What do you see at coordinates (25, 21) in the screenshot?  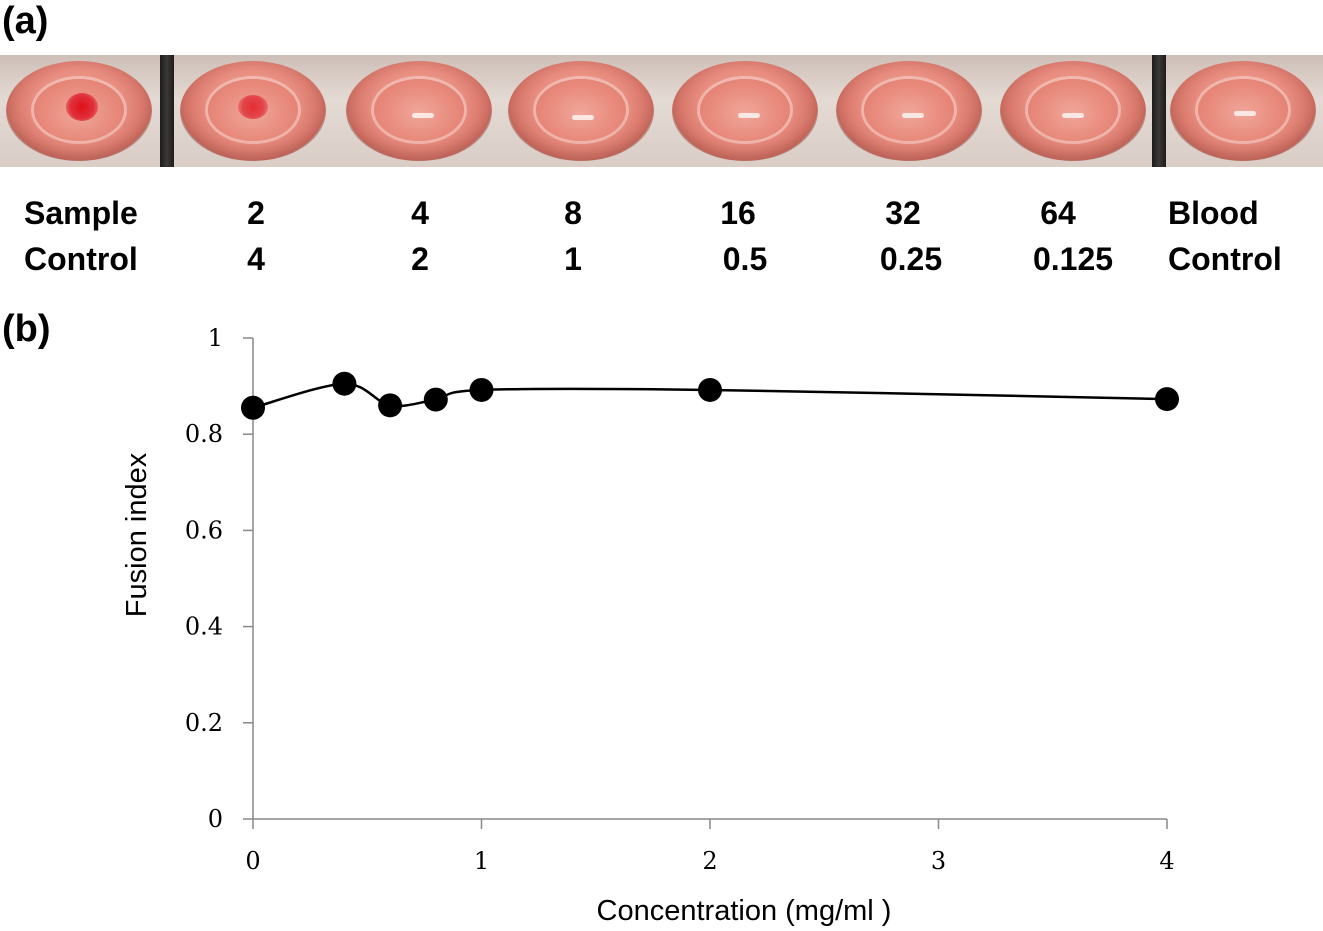 I see `panel-a-label: (a)` at bounding box center [25, 21].